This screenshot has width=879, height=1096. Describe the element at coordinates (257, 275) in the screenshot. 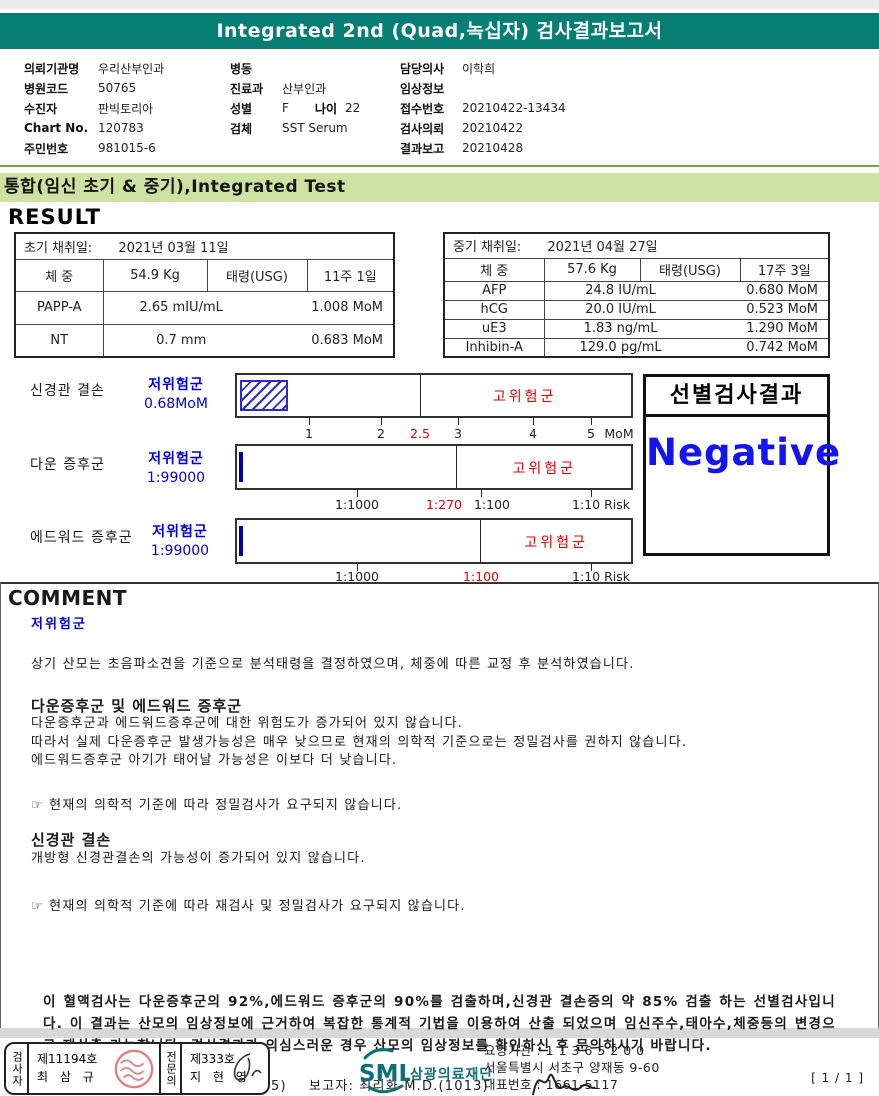

I see `early-ga-label: 태령(USG)` at that location.